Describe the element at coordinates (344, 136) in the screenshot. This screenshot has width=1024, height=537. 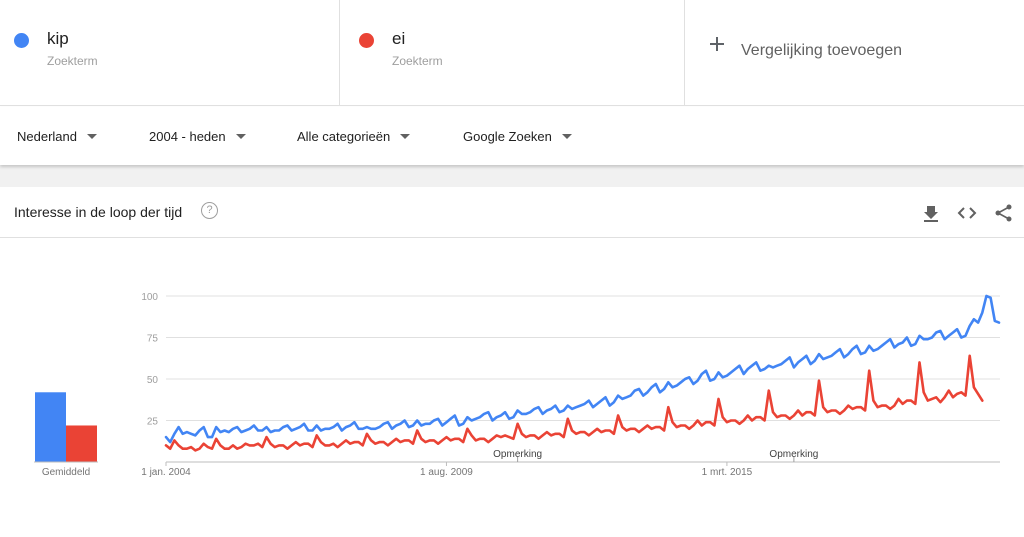
I see `category-value: Alle categorieën` at that location.